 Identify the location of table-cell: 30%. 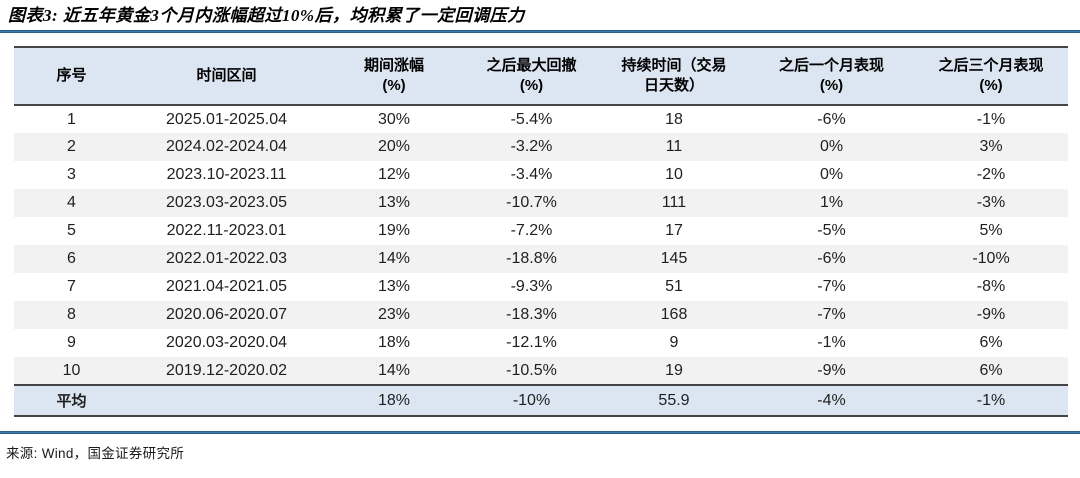
(394, 119).